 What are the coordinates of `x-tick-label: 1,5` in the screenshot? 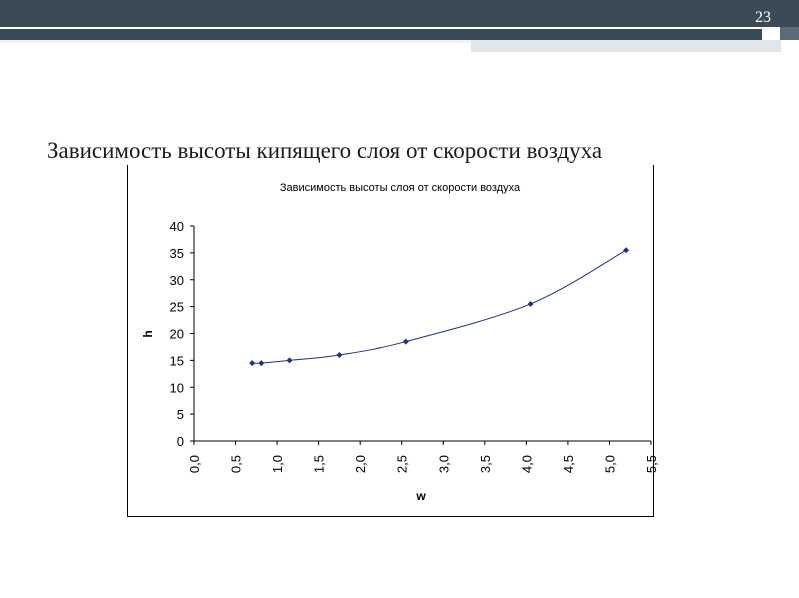 It's located at (319, 464).